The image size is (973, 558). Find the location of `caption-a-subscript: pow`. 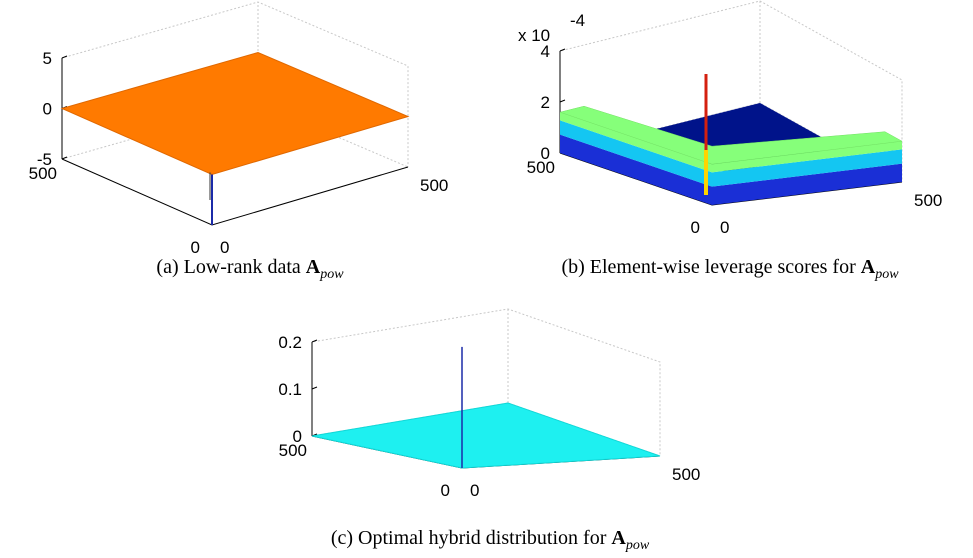

caption-a-subscript: pow is located at coordinates (332, 274).